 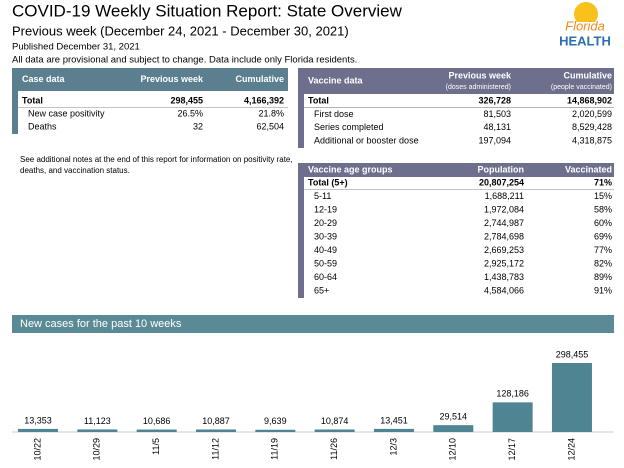 What do you see at coordinates (275, 421) in the screenshot?
I see `data-label: 9,639` at bounding box center [275, 421].